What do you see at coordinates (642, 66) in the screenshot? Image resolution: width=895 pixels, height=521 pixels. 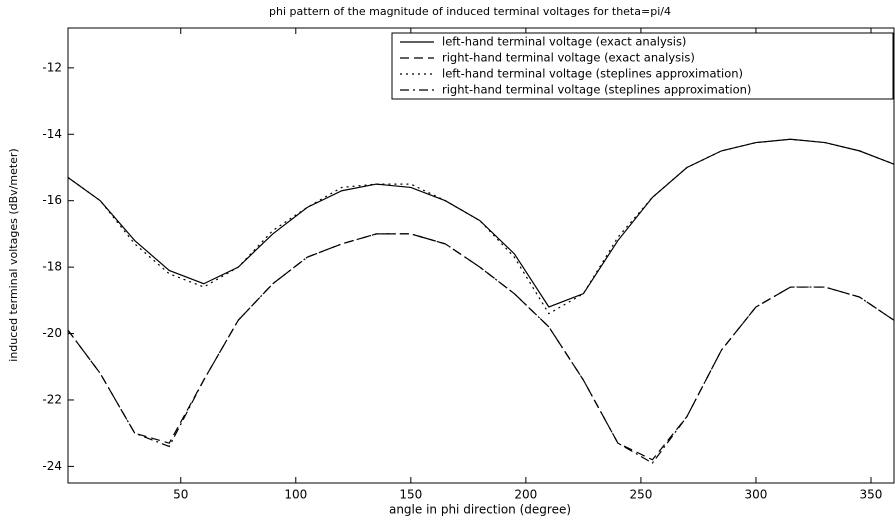 I see `legend-box` at bounding box center [642, 66].